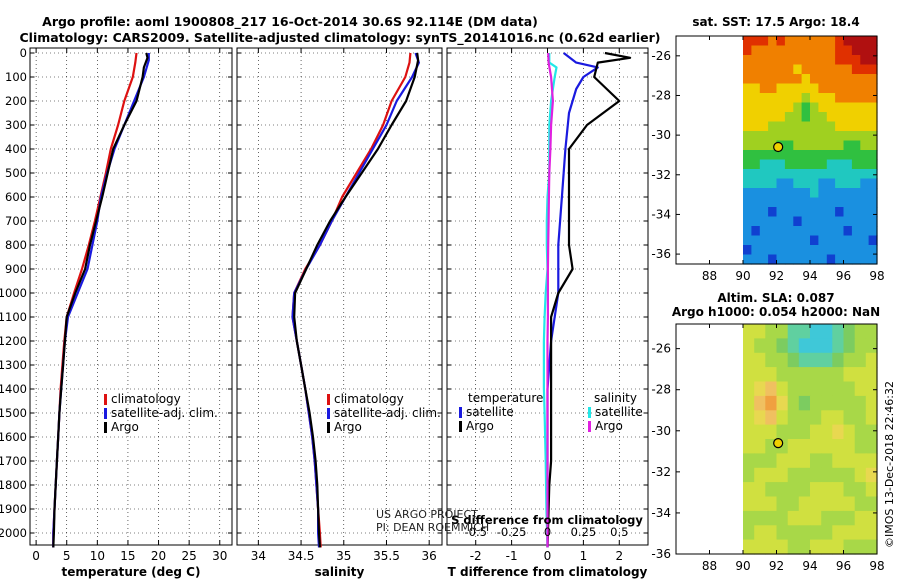 Image resolution: width=900 pixels, height=580 pixels. What do you see at coordinates (16, 149) in the screenshot?
I see `depth-tick-label: 400` at bounding box center [16, 149].